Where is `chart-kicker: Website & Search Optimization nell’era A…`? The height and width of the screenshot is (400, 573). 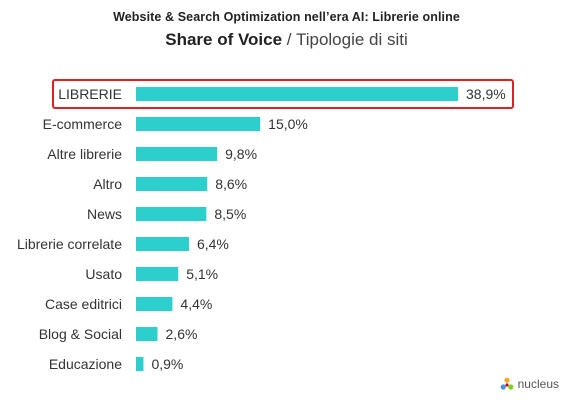 chart-kicker: Website & Search Optimization nell’era A… is located at coordinates (286, 17).